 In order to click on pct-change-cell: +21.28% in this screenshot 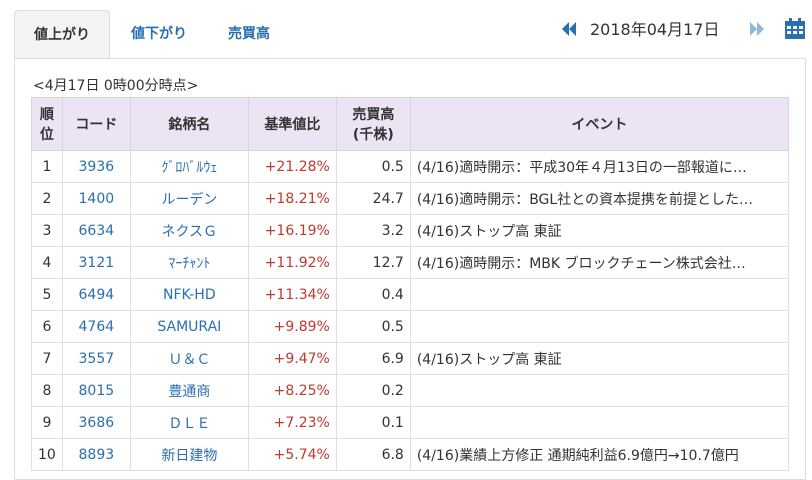, I will do `click(292, 166)`.